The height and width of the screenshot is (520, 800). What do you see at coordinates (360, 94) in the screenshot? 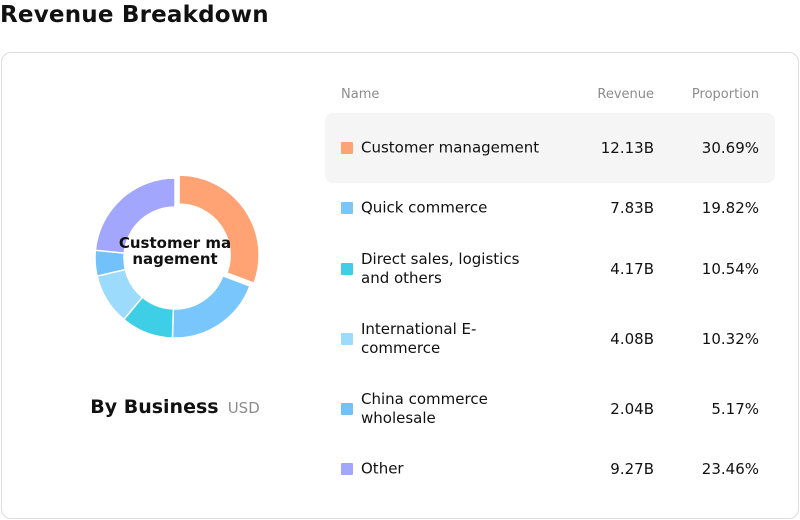
I see `column-header-name: Name` at bounding box center [360, 94].